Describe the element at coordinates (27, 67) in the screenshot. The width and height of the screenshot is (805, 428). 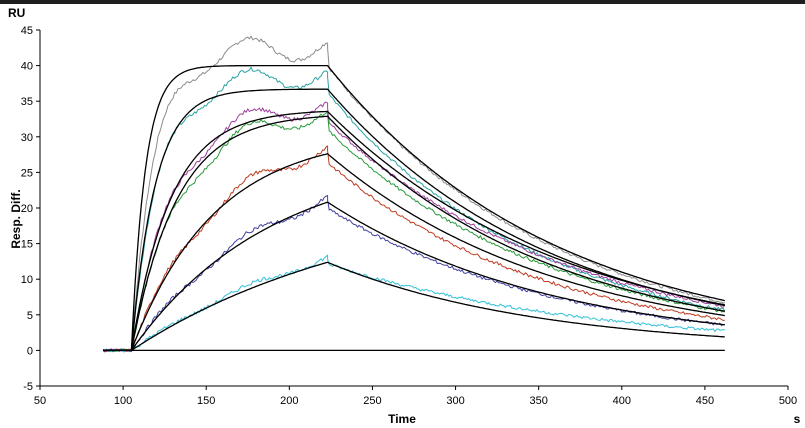
I see `y-tick-label: 40` at that location.